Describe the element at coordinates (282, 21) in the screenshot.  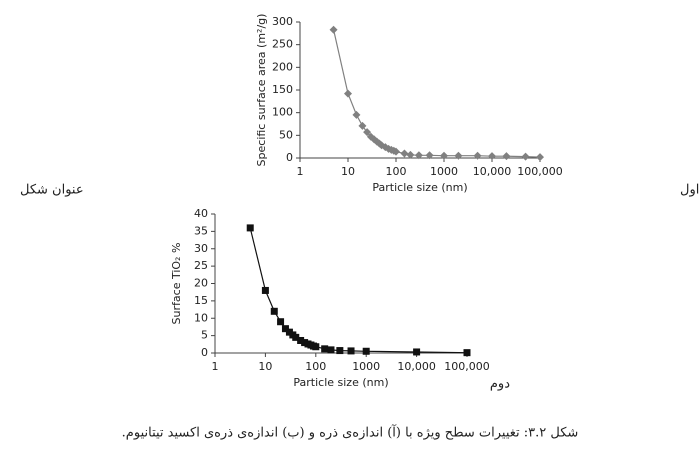
I see `y-tick-label: 300` at that location.